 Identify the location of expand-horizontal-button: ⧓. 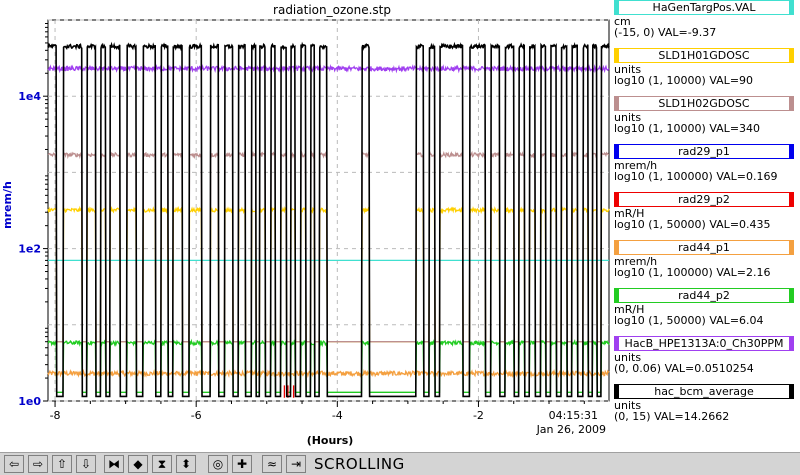
(114, 464).